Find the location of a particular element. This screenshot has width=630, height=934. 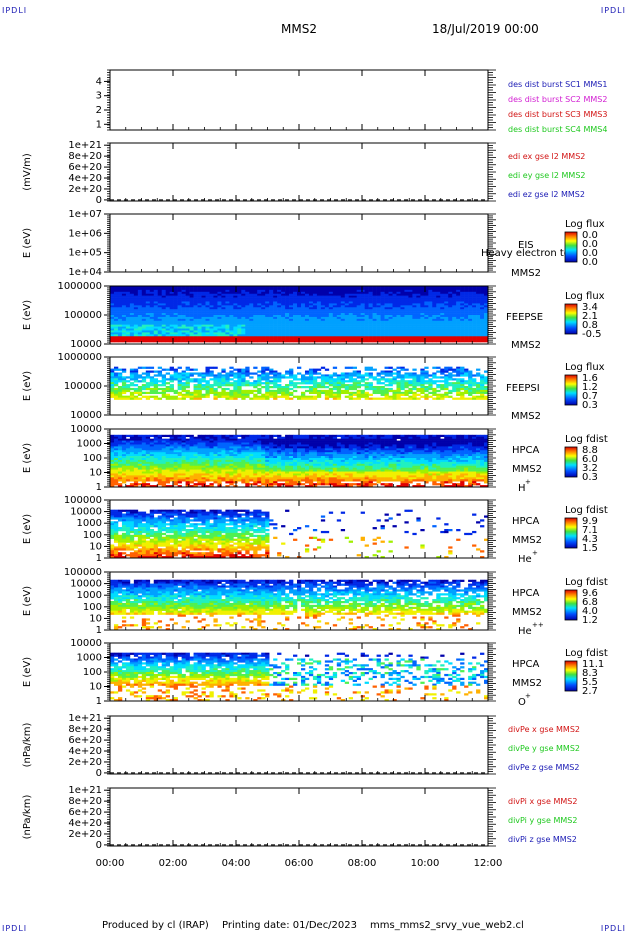

footer-file: mms_mms2_srvy_vue_web2.cl is located at coordinates (447, 925).